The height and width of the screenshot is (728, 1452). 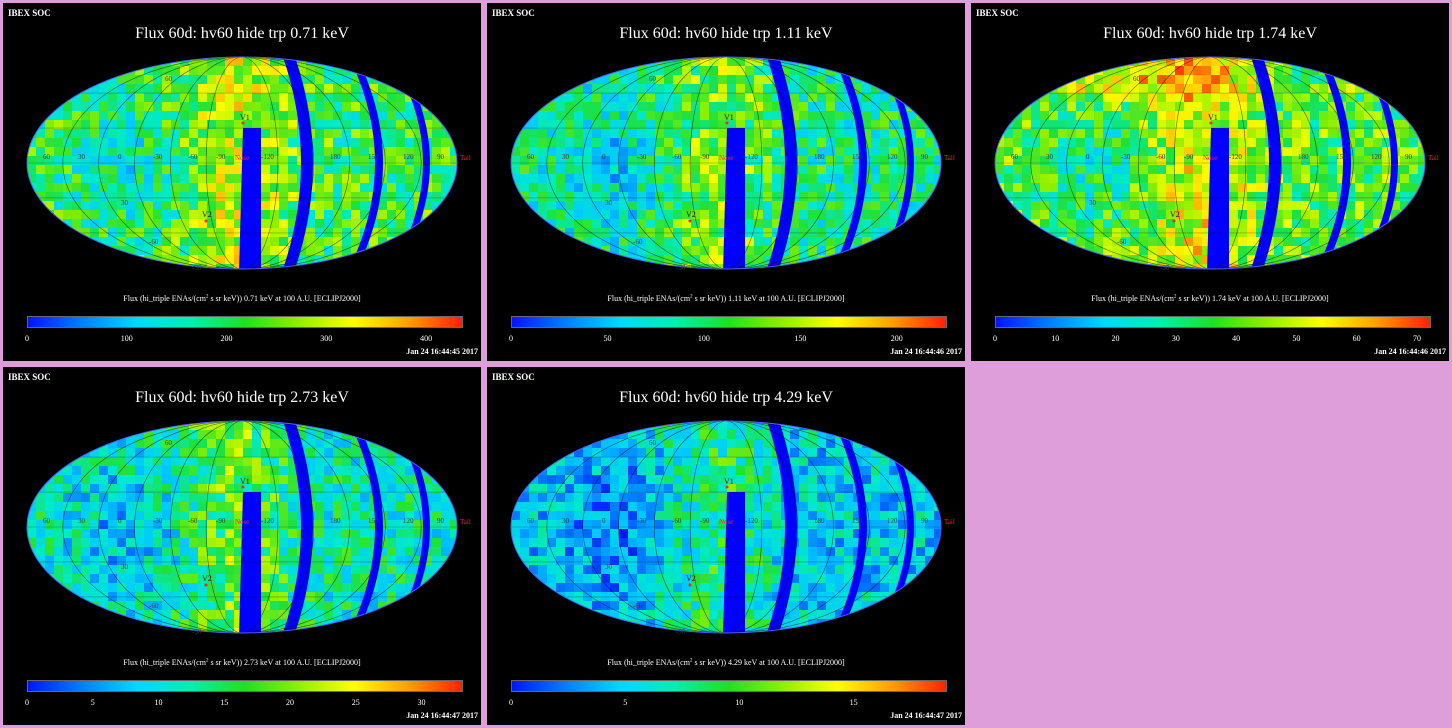 I want to click on latitude-label: 60, so click(x=653, y=79).